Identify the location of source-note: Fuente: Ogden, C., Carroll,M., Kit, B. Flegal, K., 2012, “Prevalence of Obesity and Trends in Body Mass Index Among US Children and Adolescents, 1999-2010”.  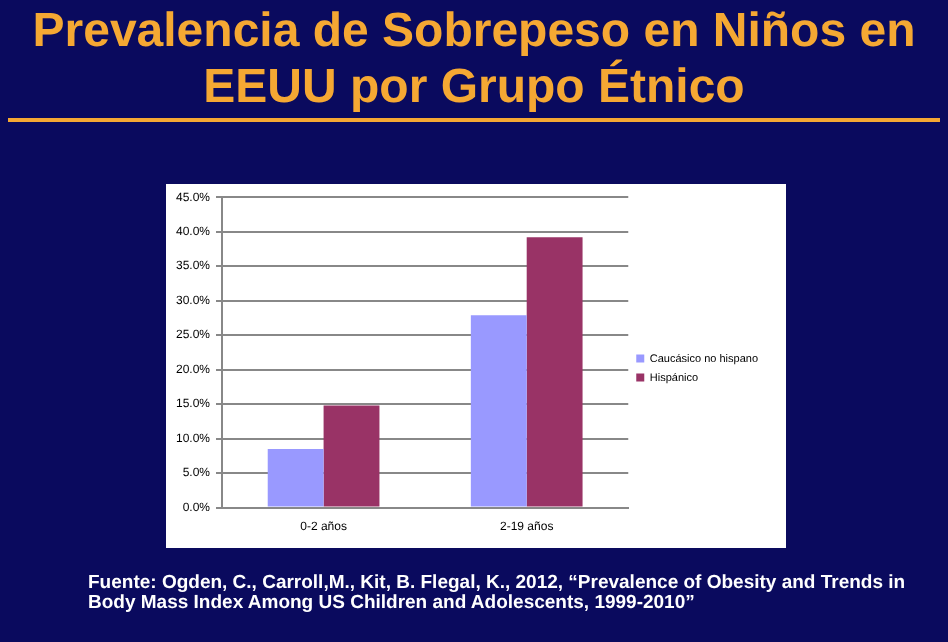
(498, 593).